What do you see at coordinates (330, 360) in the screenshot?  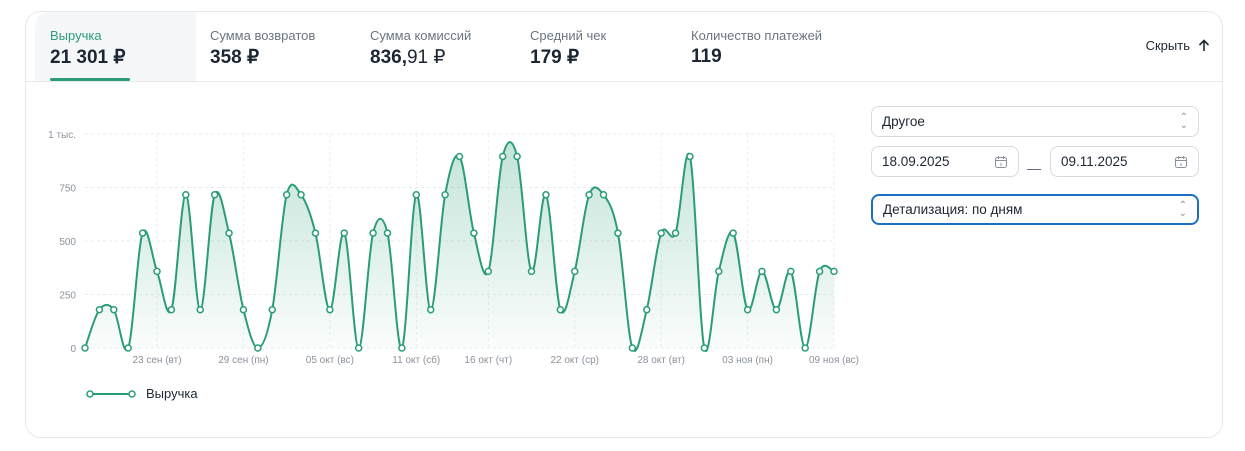 I see `x-tick-label: 05 окт (вс)` at bounding box center [330, 360].